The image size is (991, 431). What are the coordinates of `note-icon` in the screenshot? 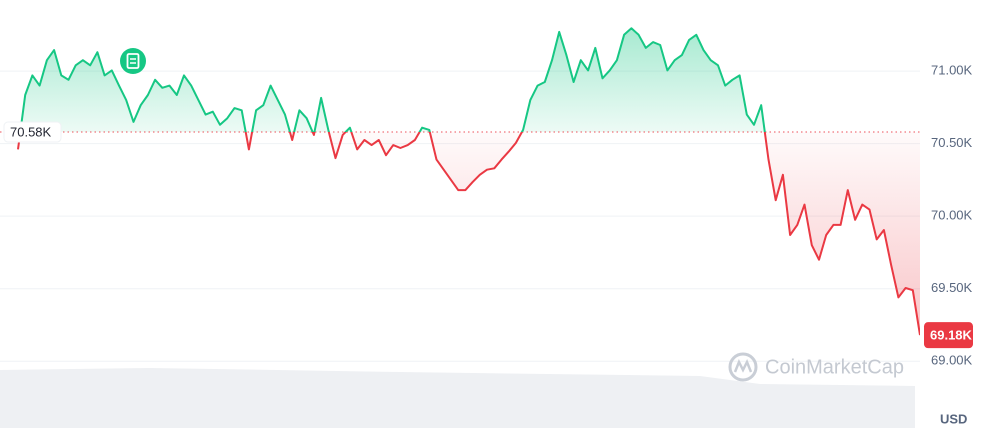 It's located at (133, 61).